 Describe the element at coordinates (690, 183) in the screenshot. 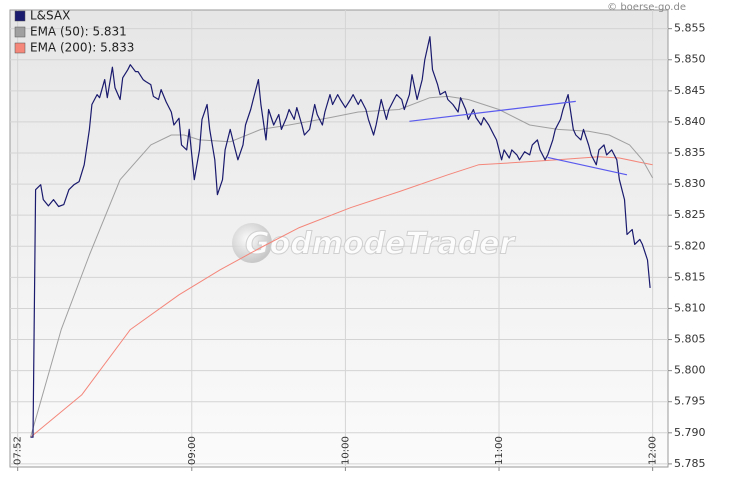

I see `y-tick-label: 5.830` at that location.